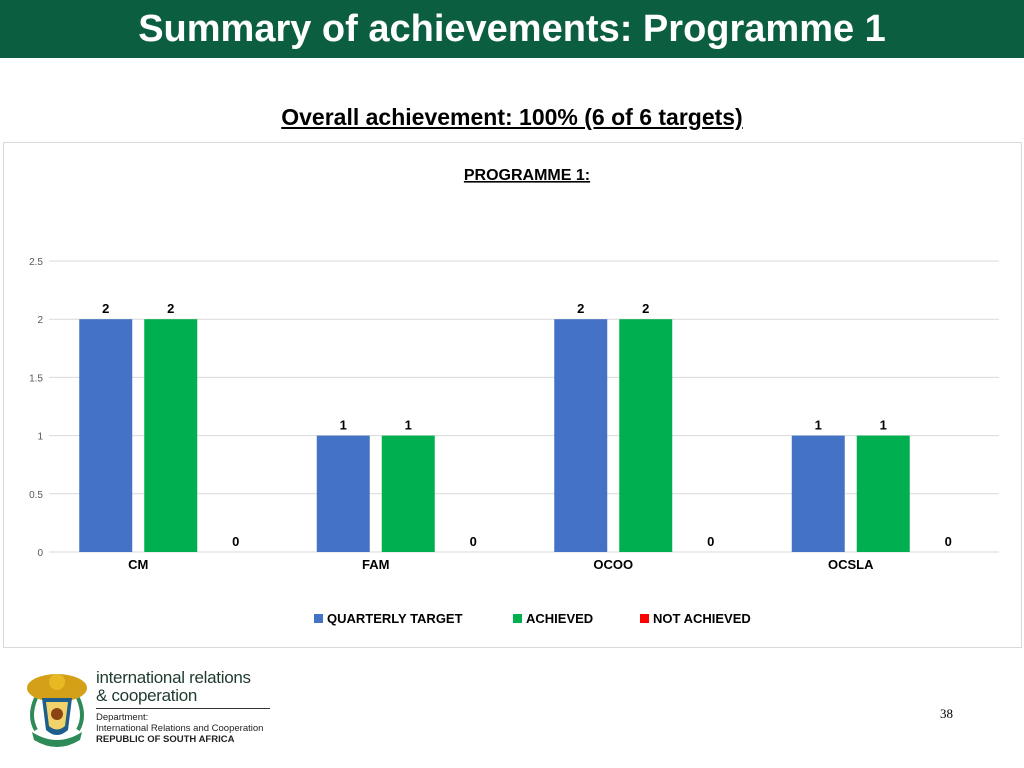 This screenshot has height=768, width=1024. Describe the element at coordinates (165, 739) in the screenshot. I see `country-name: REPUBLIC OF SOUTH AFRICA` at that location.